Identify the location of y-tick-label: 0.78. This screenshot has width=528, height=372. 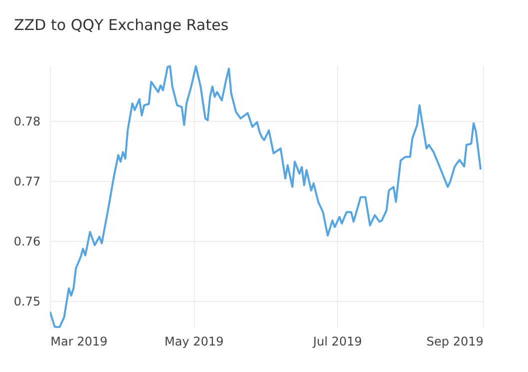
(27, 121).